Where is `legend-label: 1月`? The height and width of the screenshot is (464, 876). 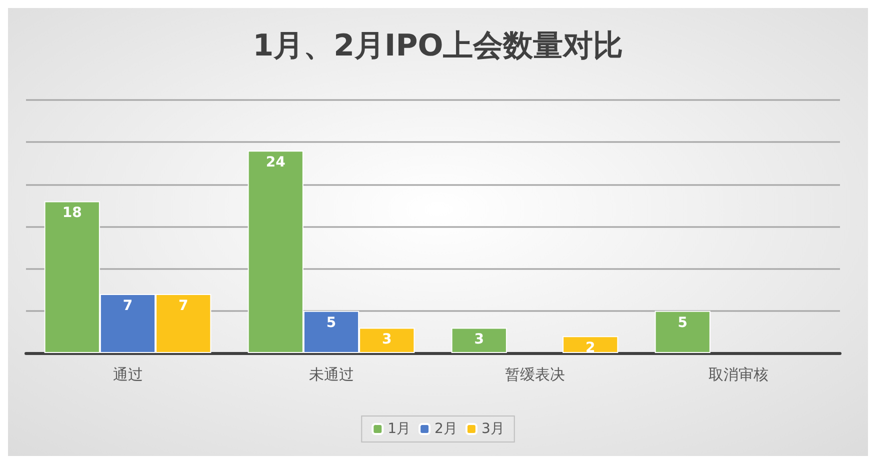
legend-label: 1月 is located at coordinates (399, 429).